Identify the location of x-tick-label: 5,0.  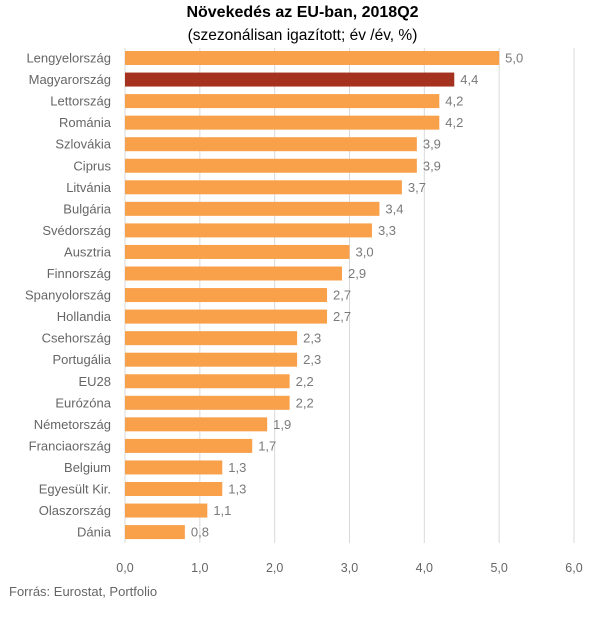
(498, 568).